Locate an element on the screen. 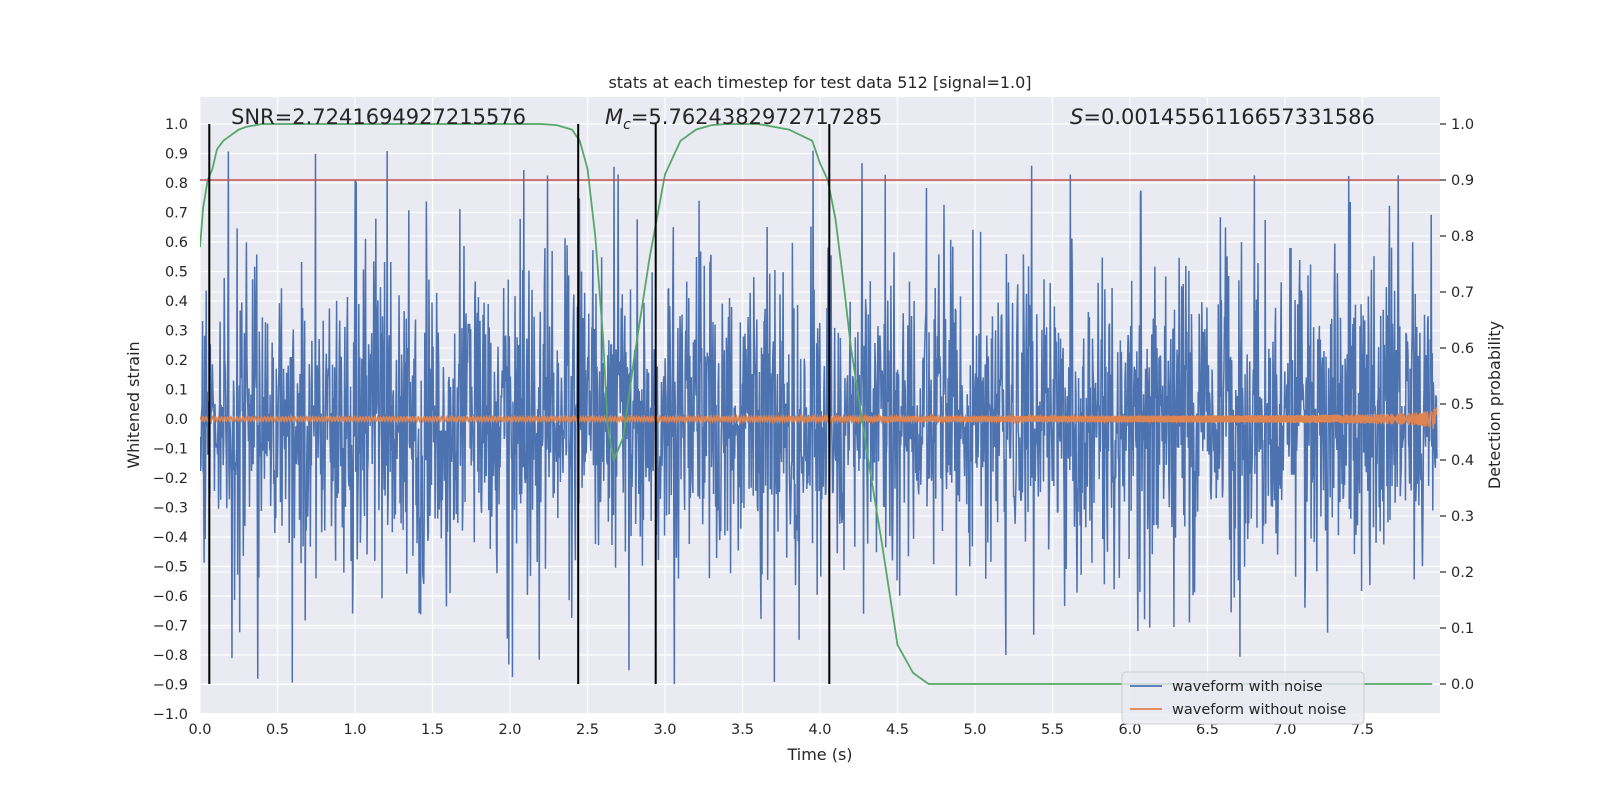 This screenshot has height=800, width=1600. y-right-tick-label: 0.2 is located at coordinates (1462, 573).